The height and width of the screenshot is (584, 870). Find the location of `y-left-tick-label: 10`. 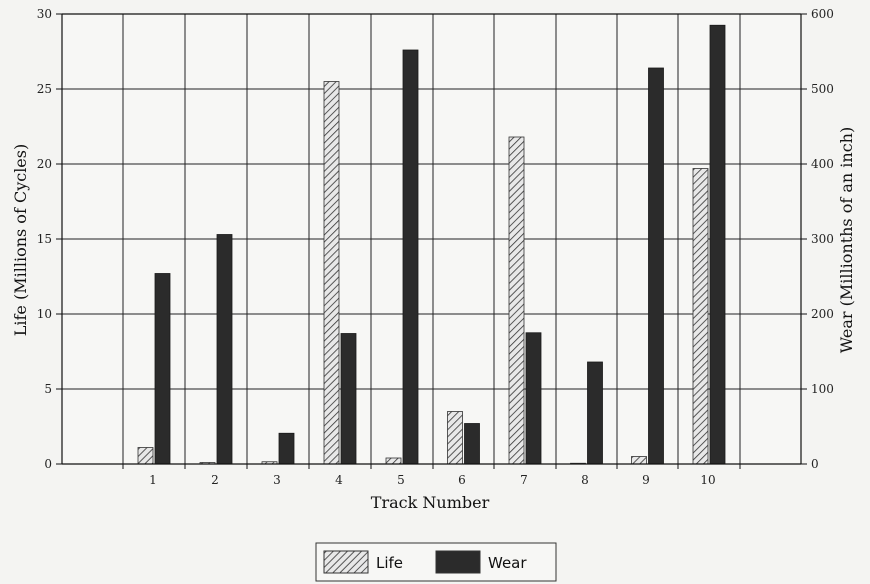

y-left-tick-label: 10 is located at coordinates (44, 314).